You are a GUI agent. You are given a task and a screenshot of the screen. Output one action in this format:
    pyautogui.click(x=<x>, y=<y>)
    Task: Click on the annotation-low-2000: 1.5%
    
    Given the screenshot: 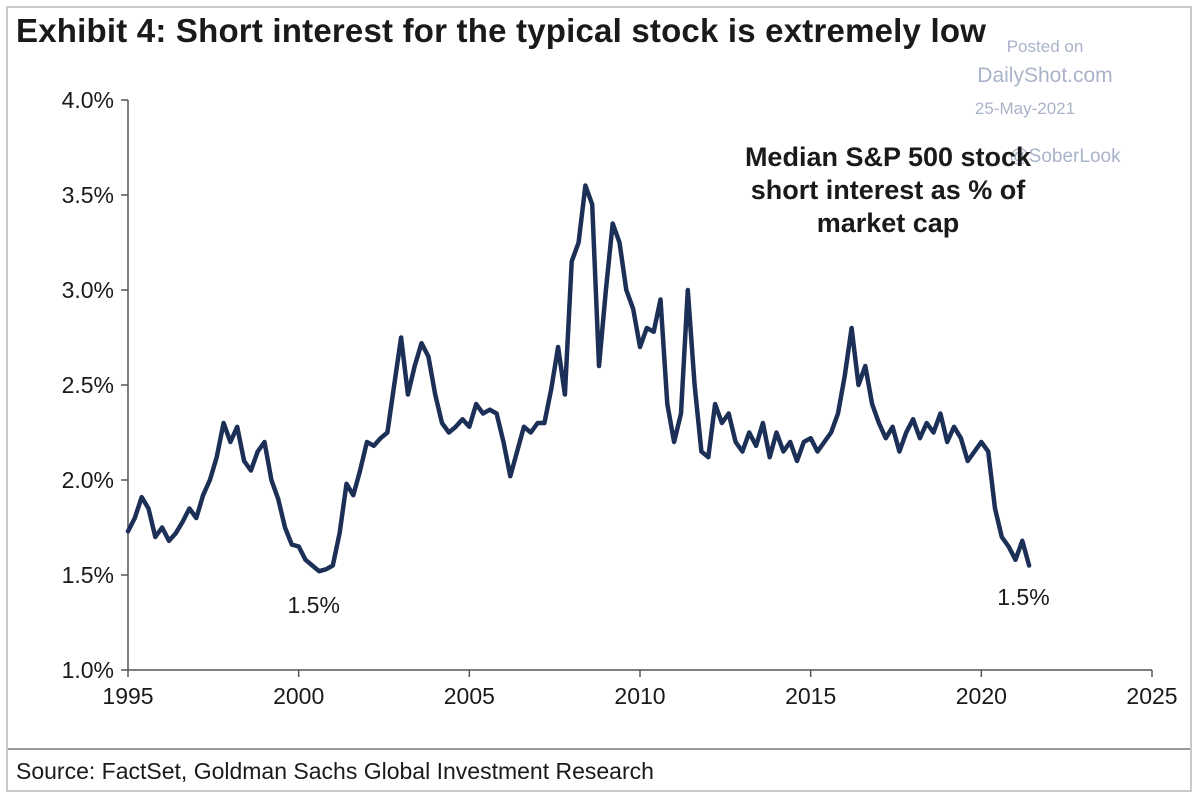 What is the action you would take?
    pyautogui.click(x=314, y=605)
    